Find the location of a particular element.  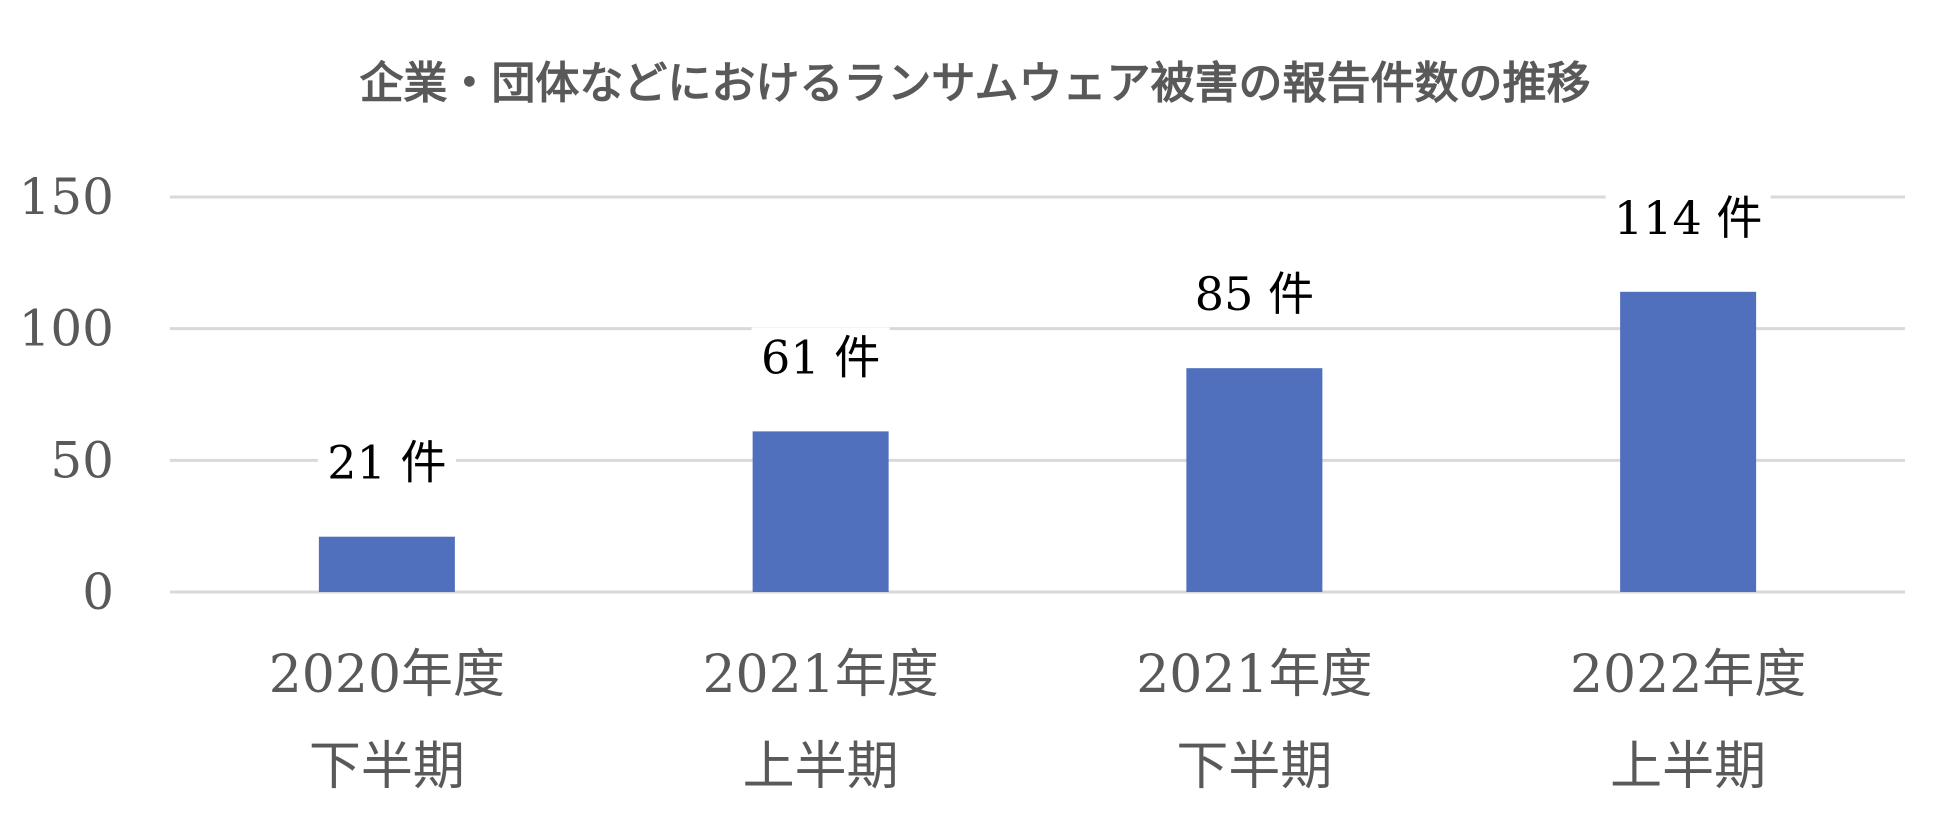

y-axis-ticks: 0 50 100 150 is located at coordinates (66, 394).